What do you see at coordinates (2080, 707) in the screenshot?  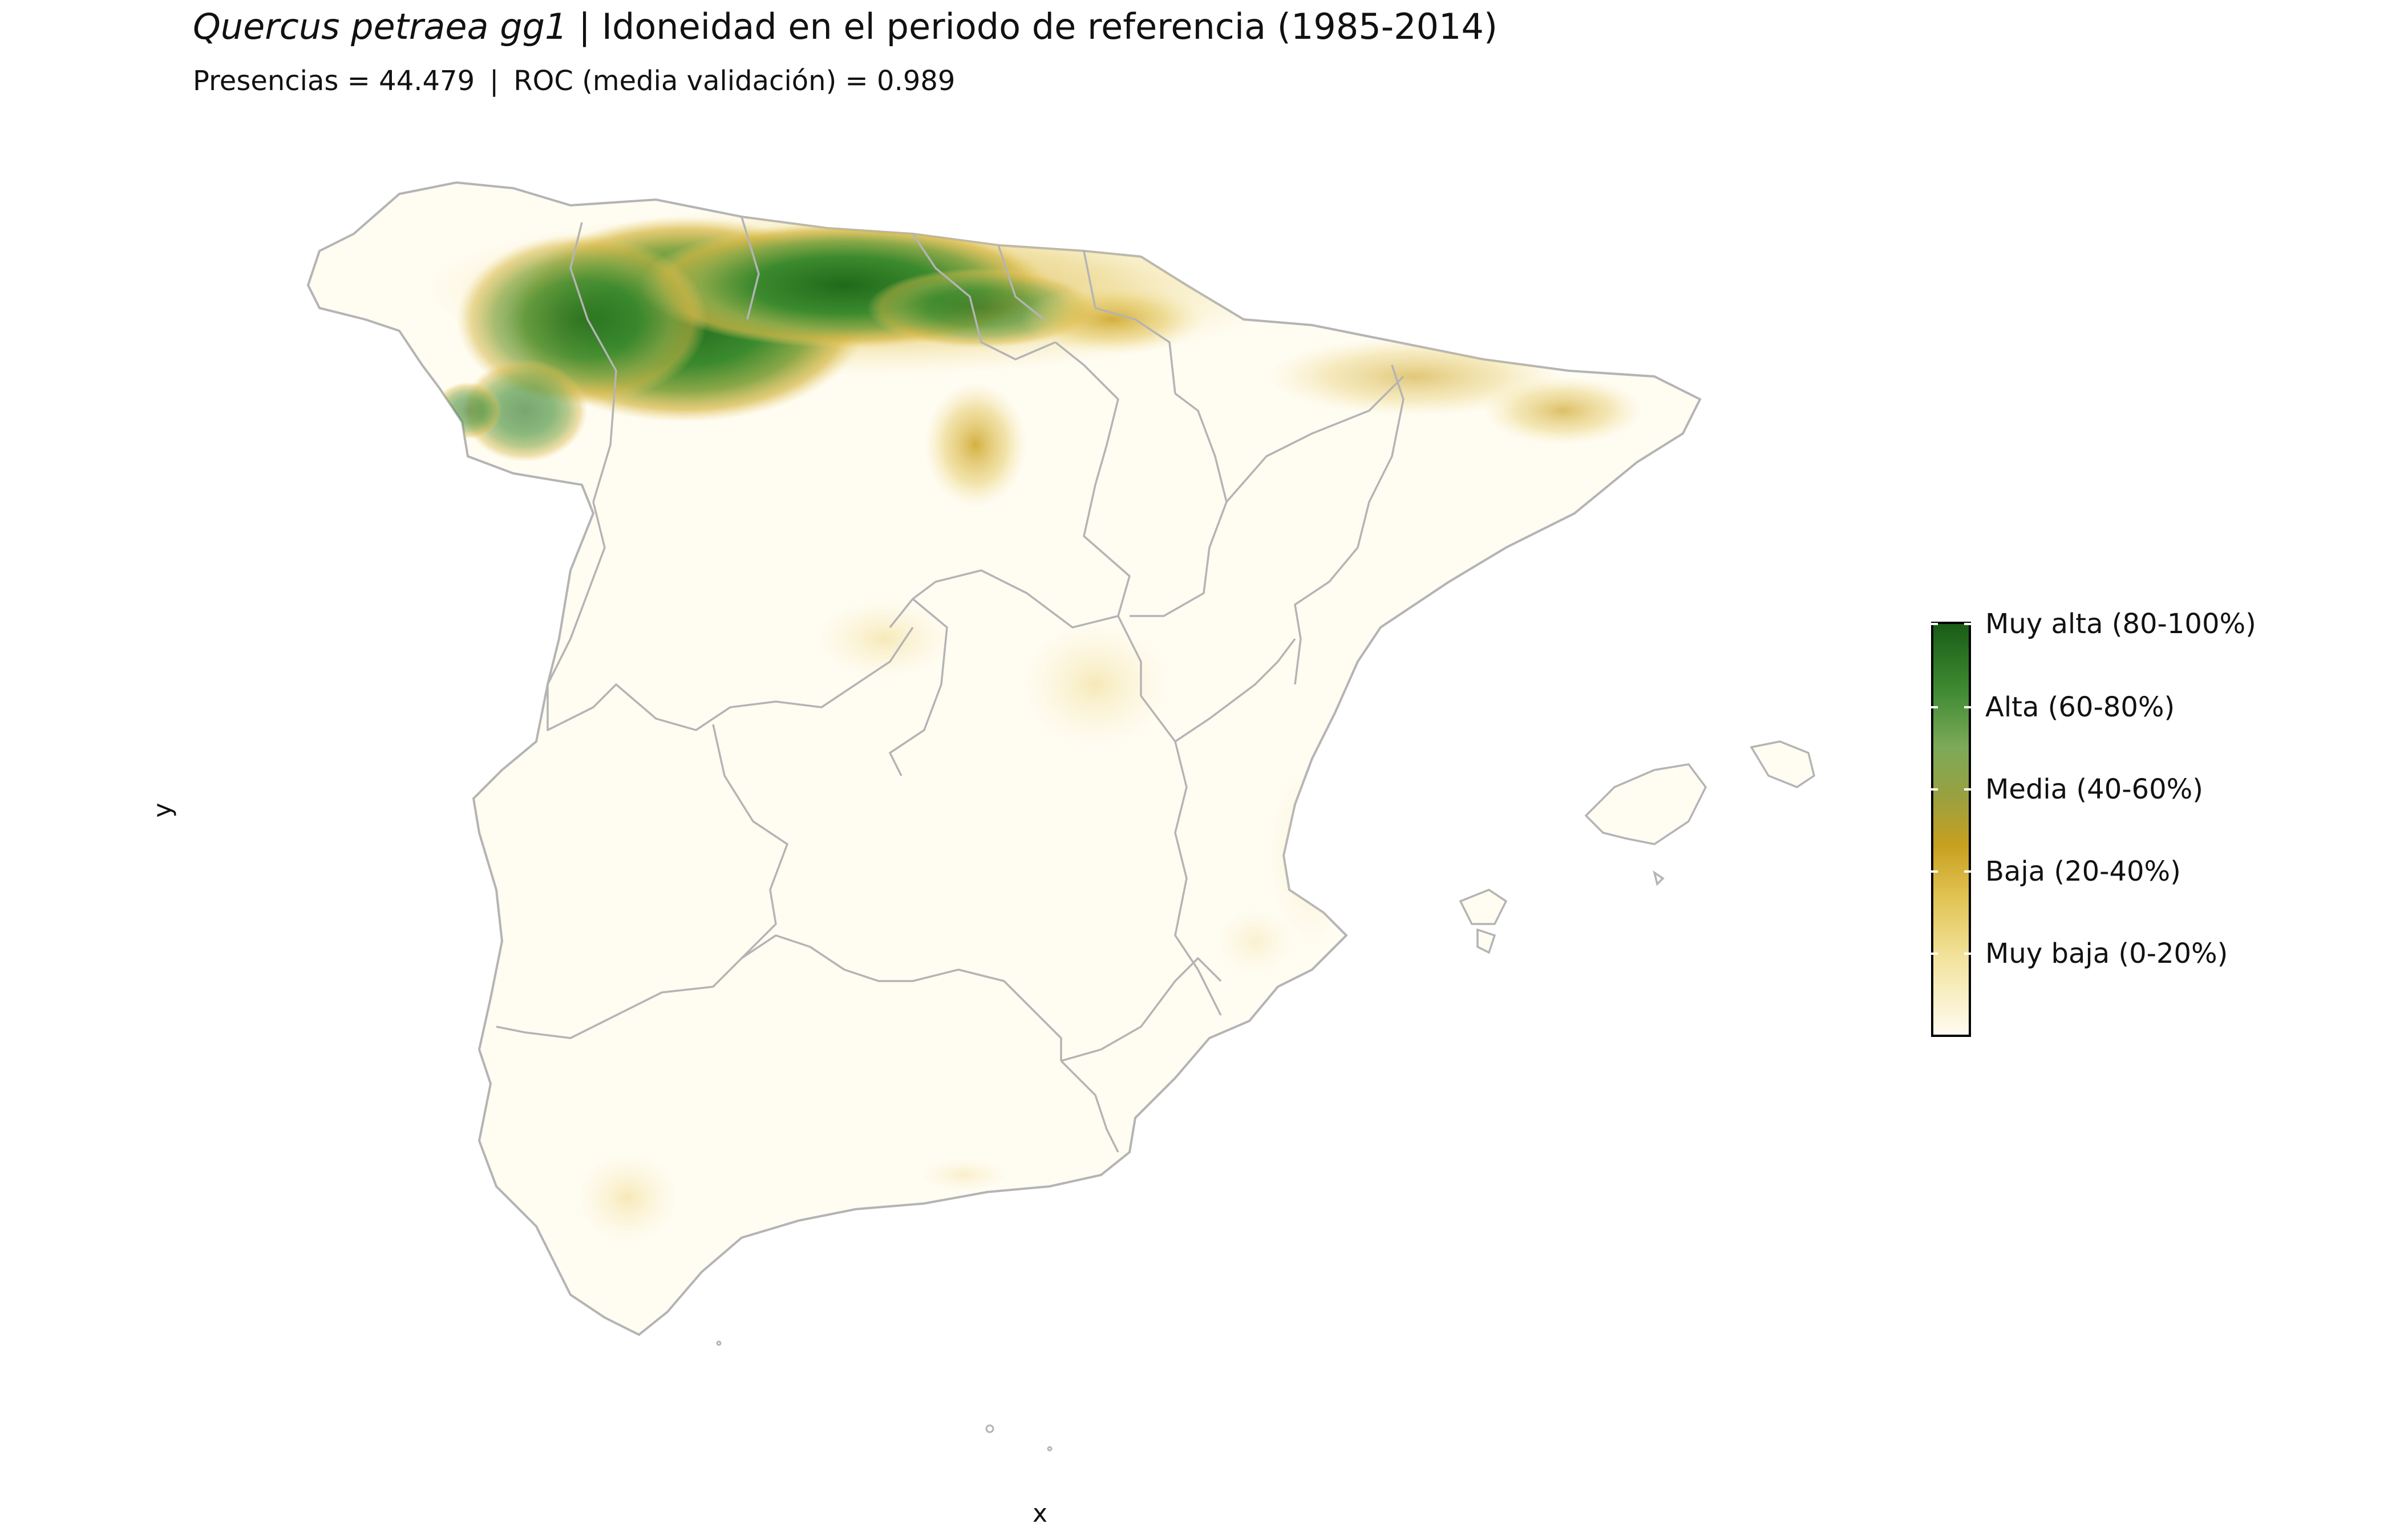 I see `legend-label-alta: Alta (60-80%)` at bounding box center [2080, 707].